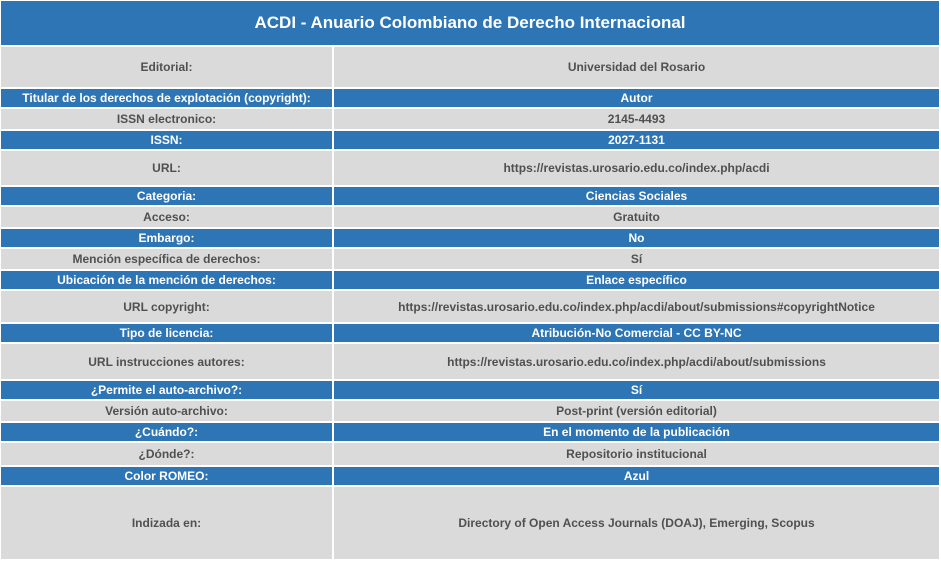 This screenshot has width=941, height=568. What do you see at coordinates (167, 239) in the screenshot?
I see `row-label: Embargo:` at bounding box center [167, 239].